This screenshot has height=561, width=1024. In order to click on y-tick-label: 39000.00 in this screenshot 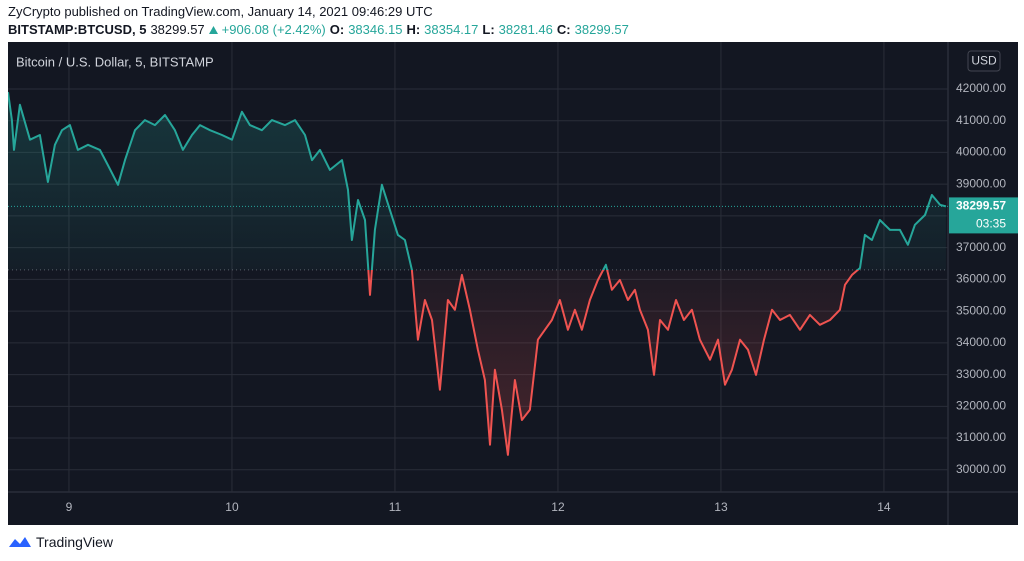, I will do `click(981, 183)`.